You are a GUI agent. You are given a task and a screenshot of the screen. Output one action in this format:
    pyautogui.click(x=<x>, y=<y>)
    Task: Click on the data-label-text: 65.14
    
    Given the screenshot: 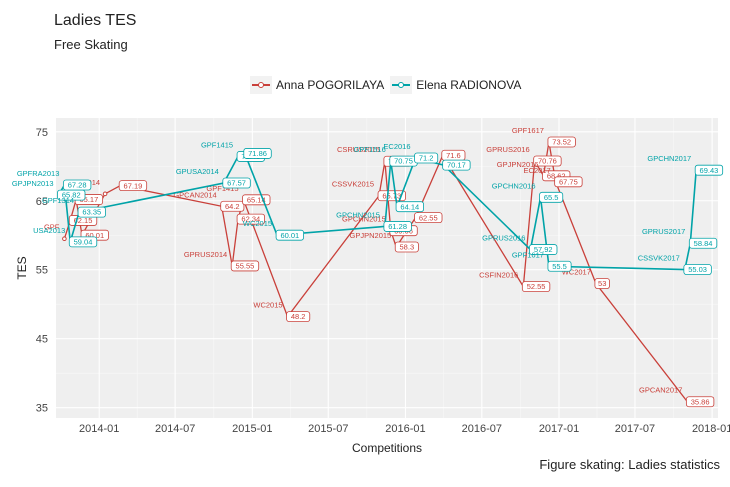 What is the action you would take?
    pyautogui.click(x=256, y=199)
    